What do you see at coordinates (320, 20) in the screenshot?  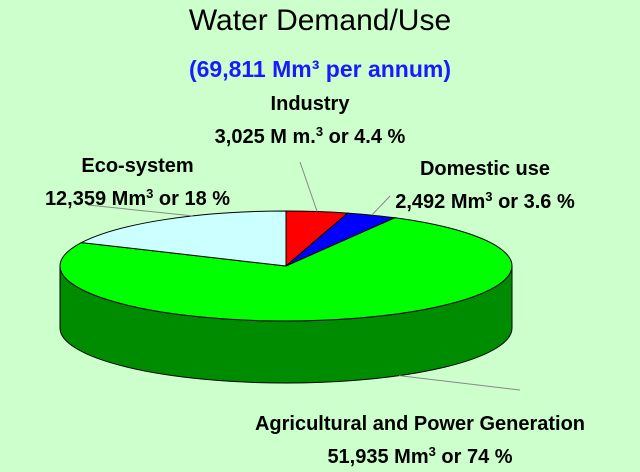 I see `chart-title: Water Demand/Use` at bounding box center [320, 20].